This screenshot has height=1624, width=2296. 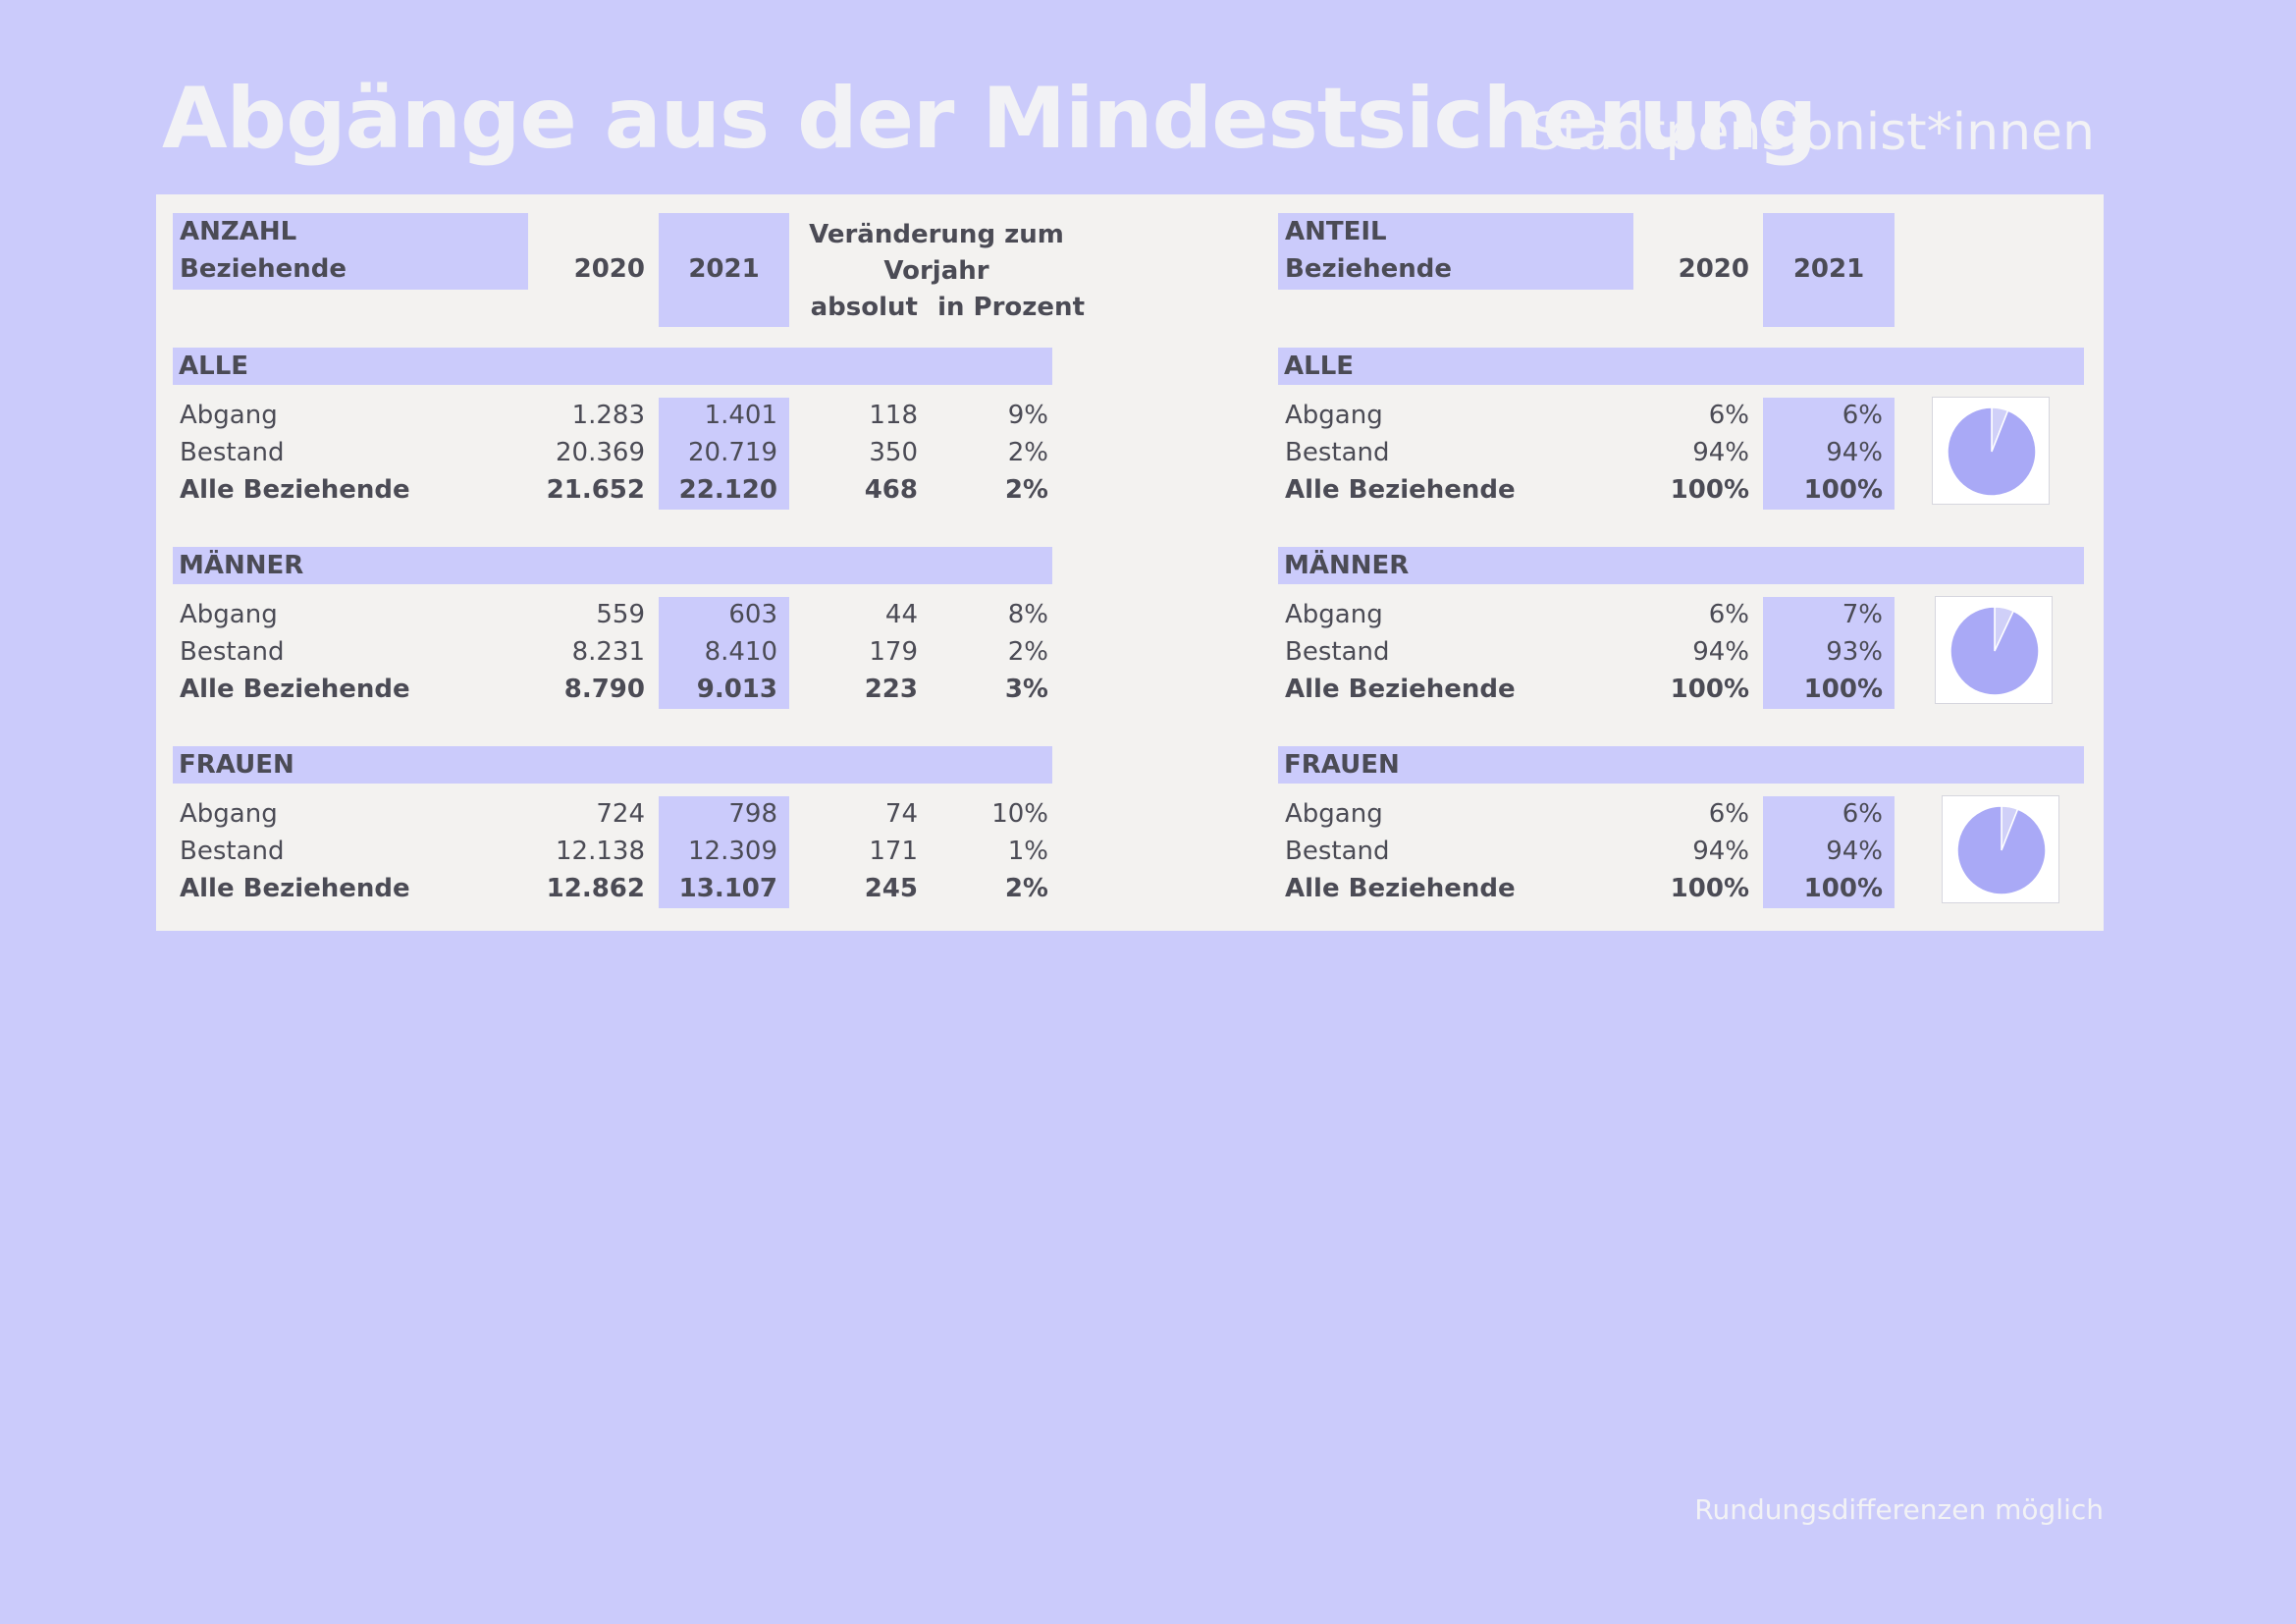 What do you see at coordinates (1855, 652) in the screenshot?
I see `row-share-2021: 93%` at bounding box center [1855, 652].